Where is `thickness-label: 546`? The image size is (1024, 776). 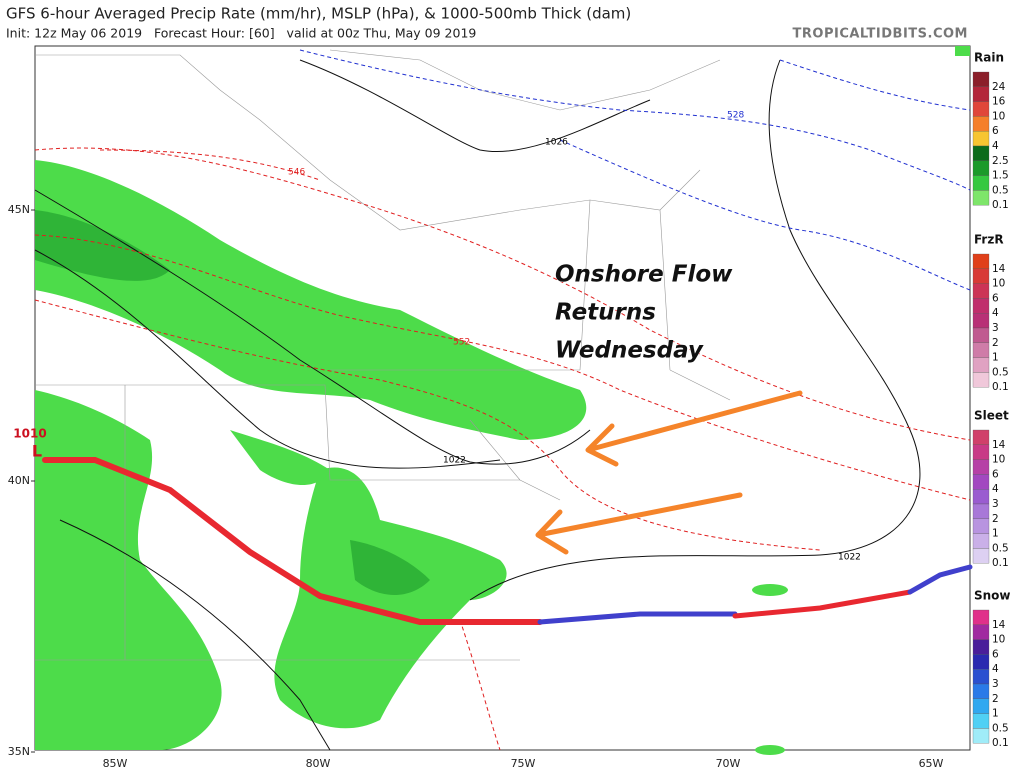 thickness-label: 546 is located at coordinates (296, 173).